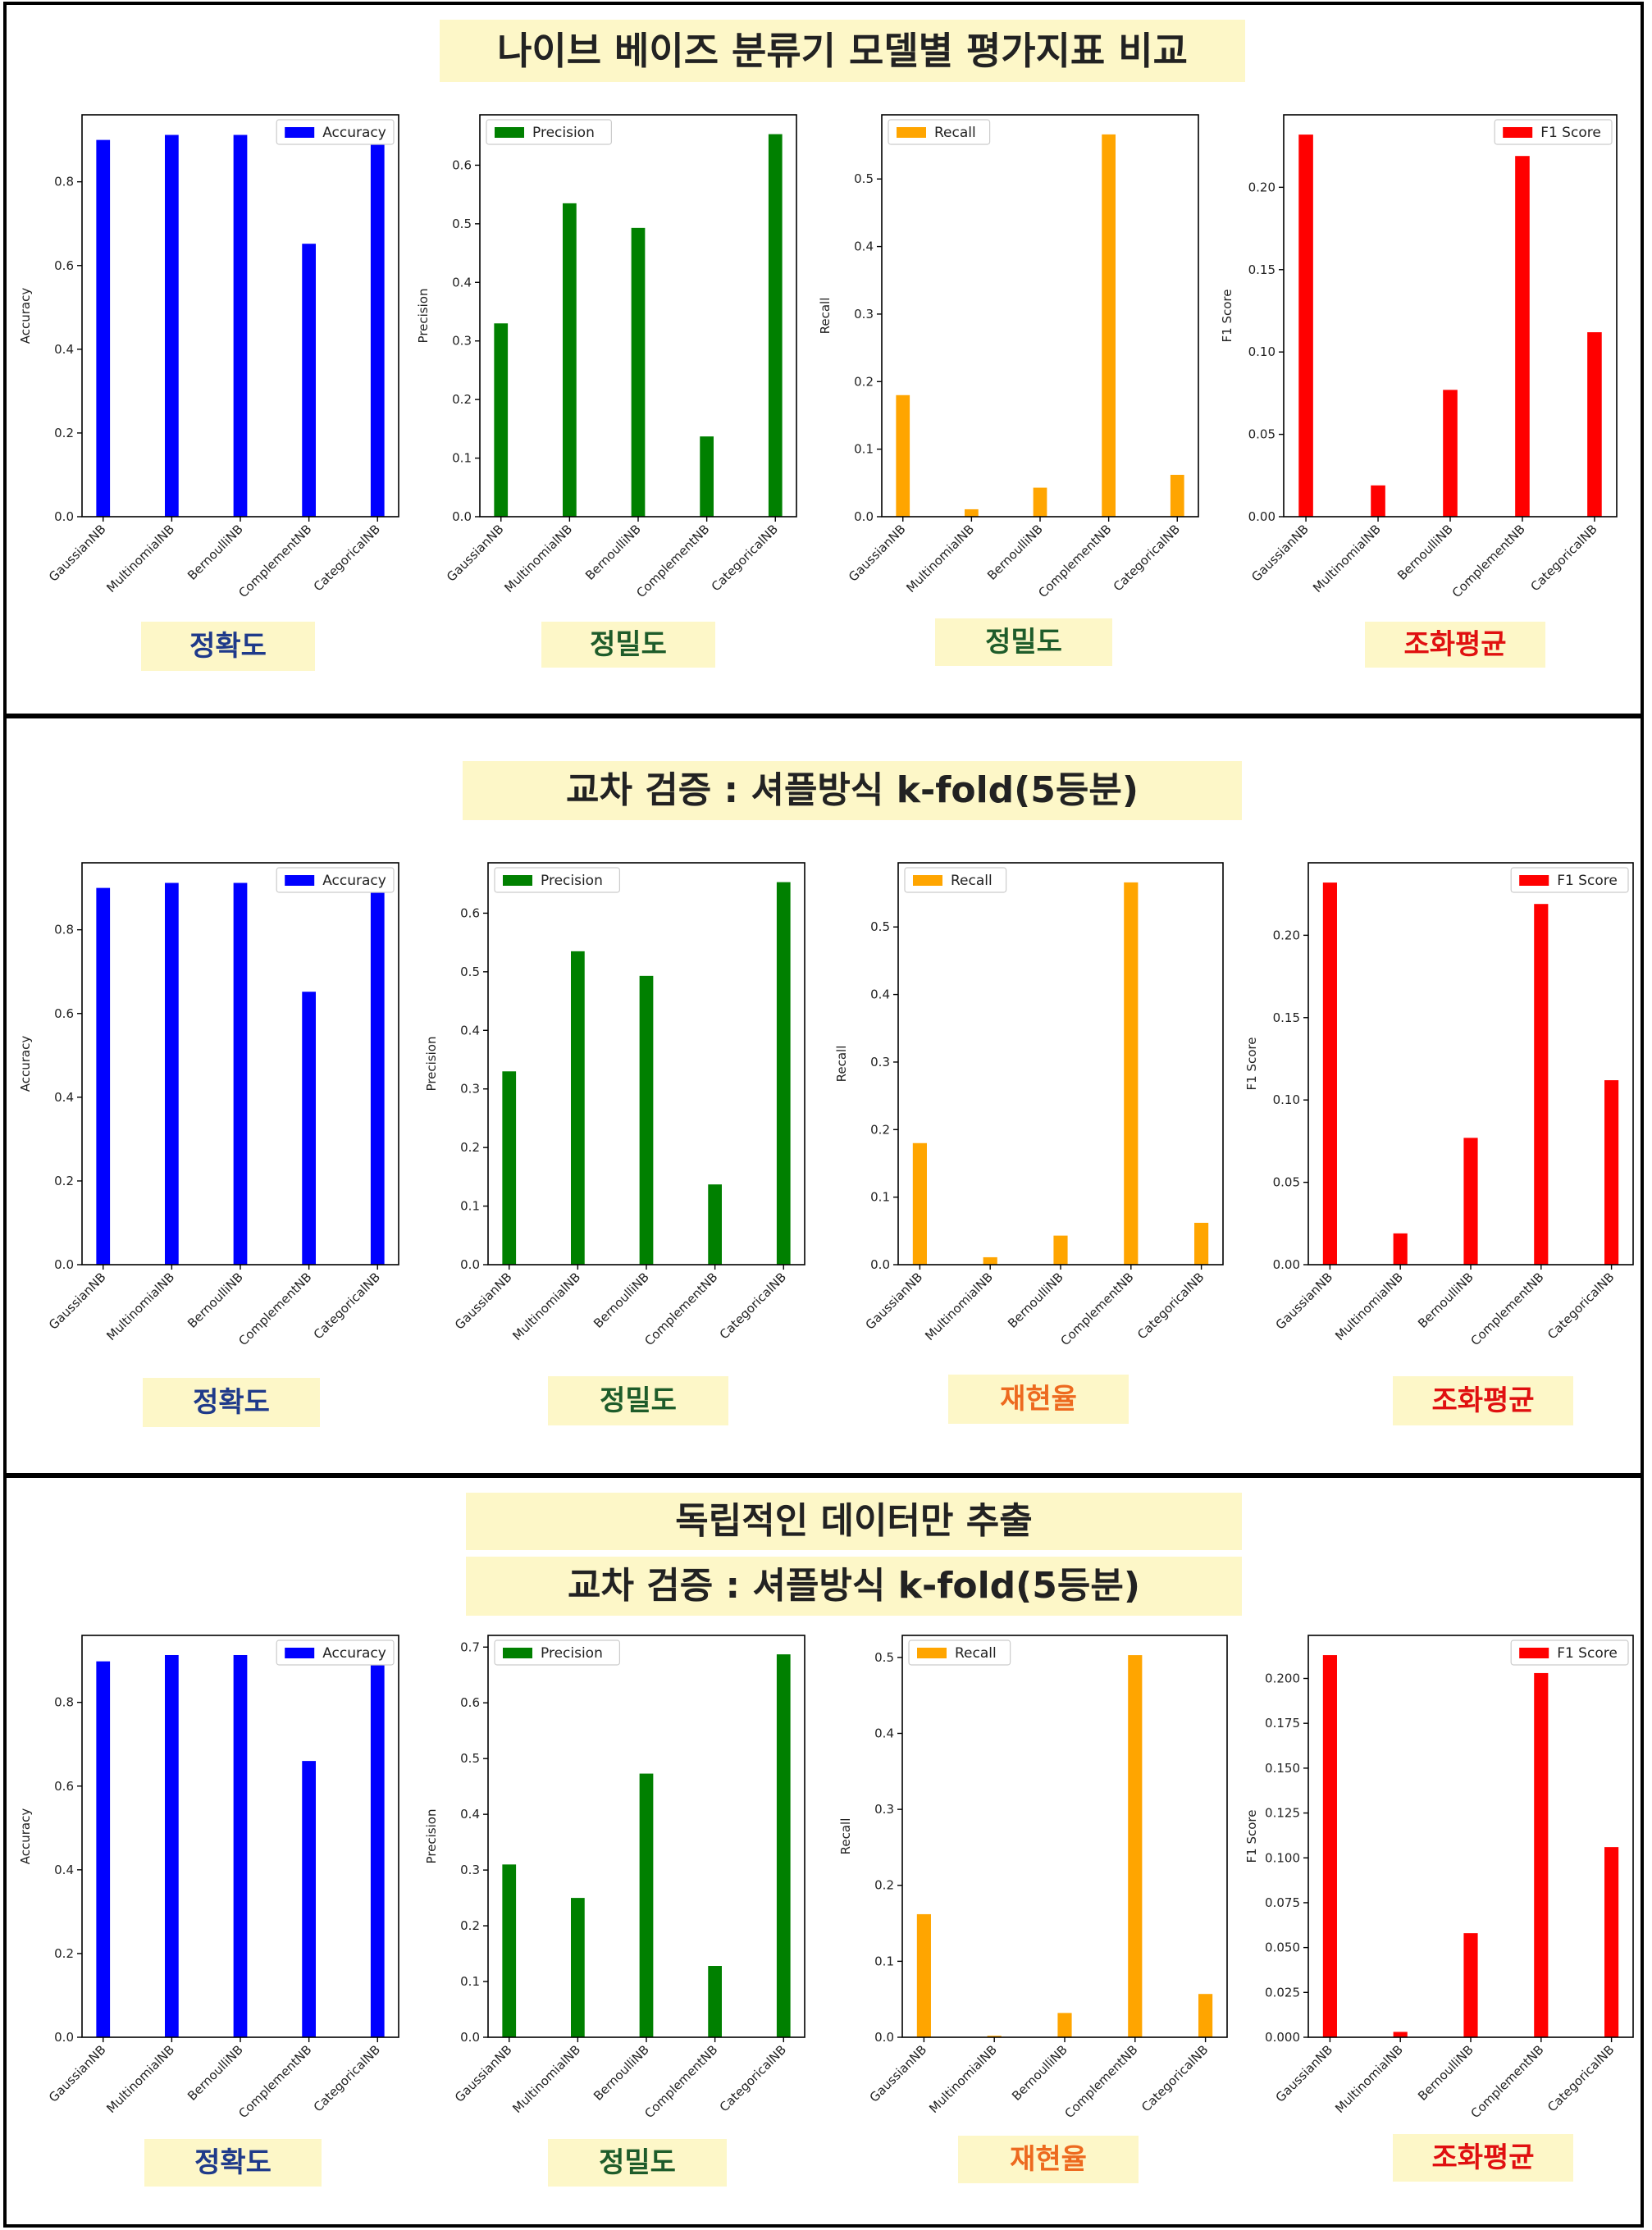 This screenshot has height=2230, width=1652. Describe the element at coordinates (1286, 1264) in the screenshot. I see `y-tick-label: 0.00` at that location.